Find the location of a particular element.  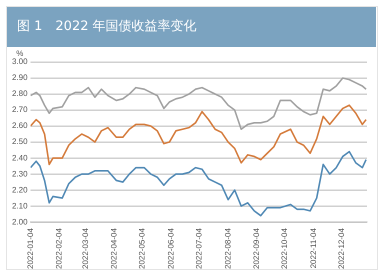

x-tick-label: 2022-09-04 is located at coordinates (257, 248).